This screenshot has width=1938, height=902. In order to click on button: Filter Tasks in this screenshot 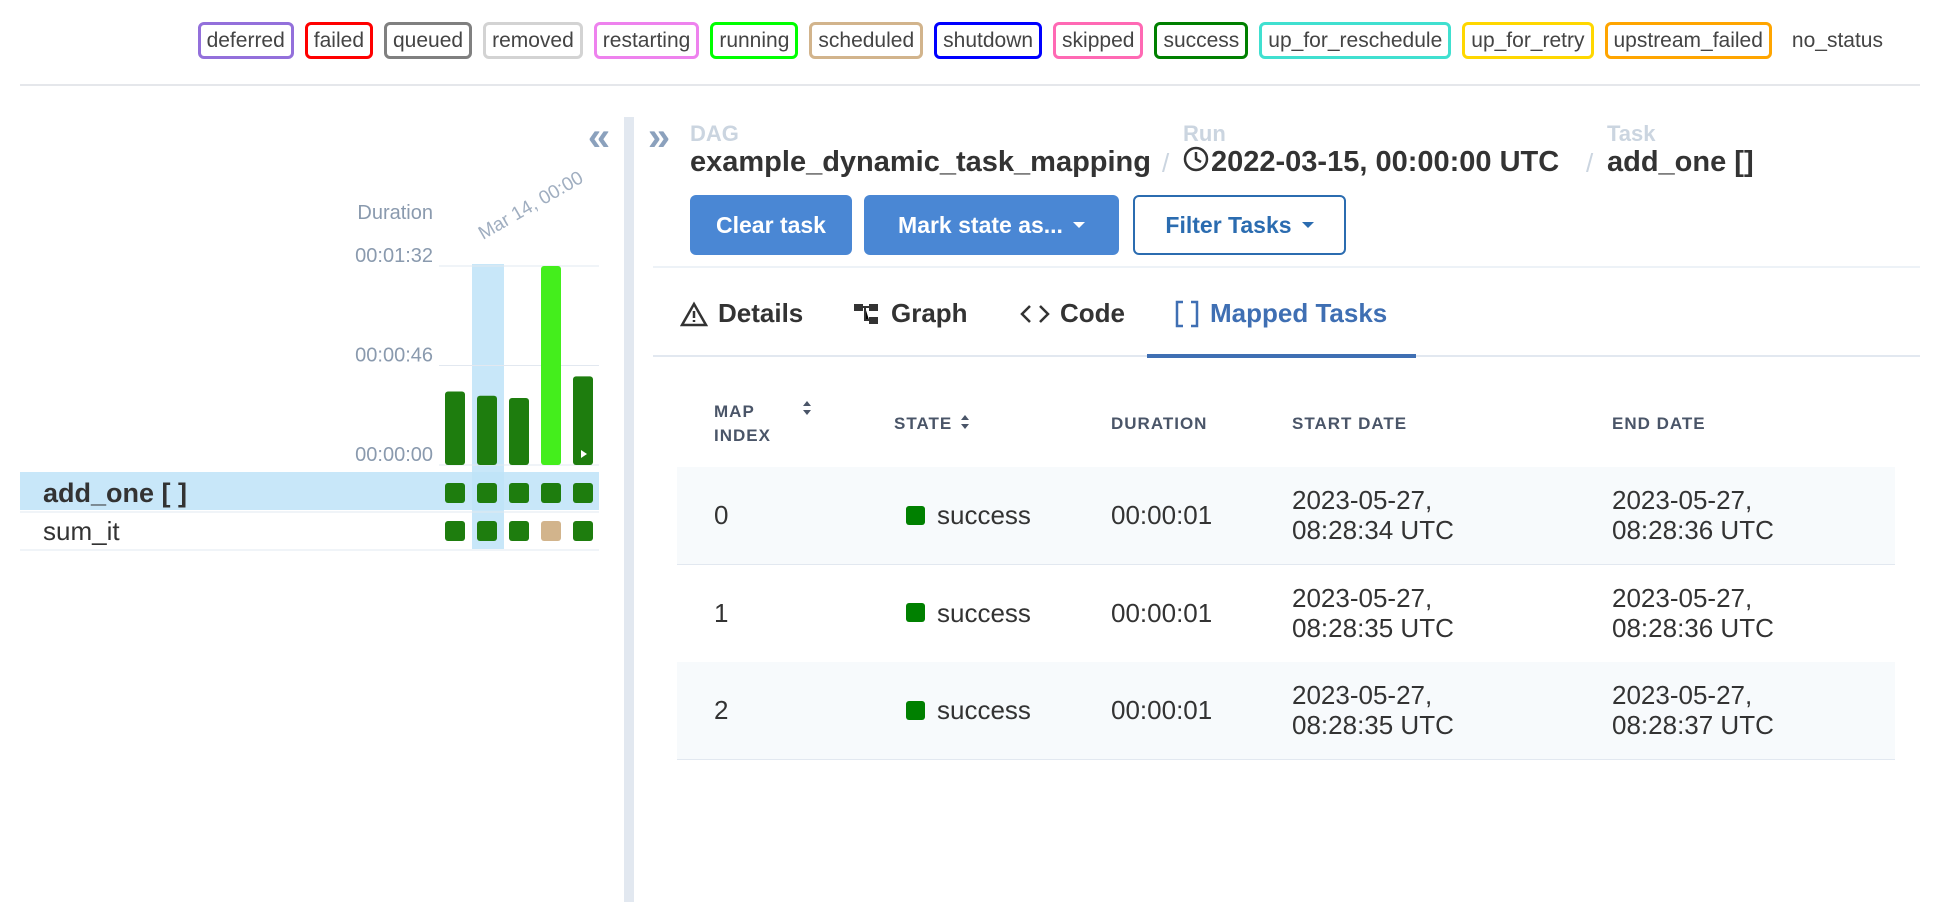, I will do `click(1239, 225)`.